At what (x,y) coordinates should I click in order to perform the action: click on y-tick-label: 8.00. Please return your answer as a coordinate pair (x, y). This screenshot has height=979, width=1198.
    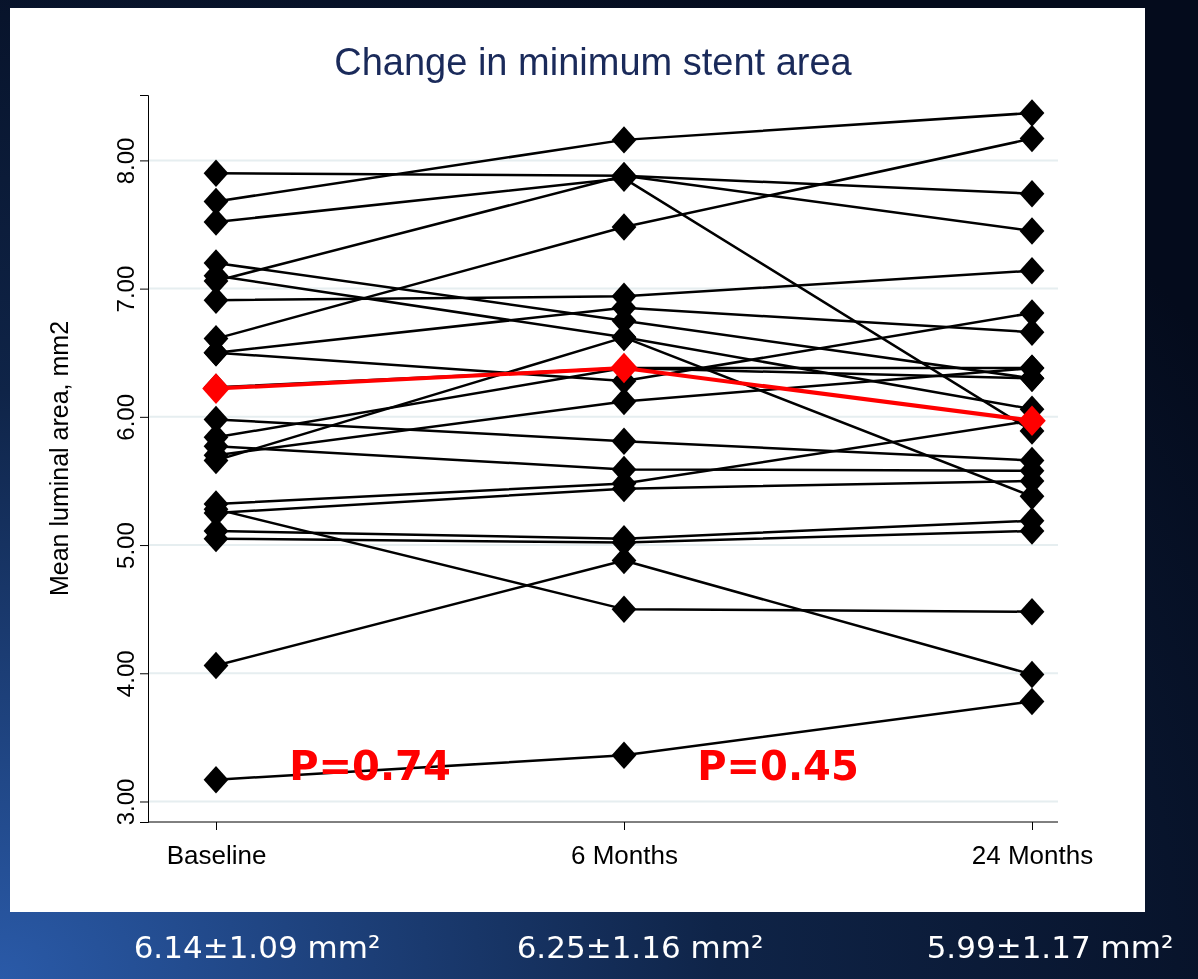
    Looking at the image, I should click on (125, 161).